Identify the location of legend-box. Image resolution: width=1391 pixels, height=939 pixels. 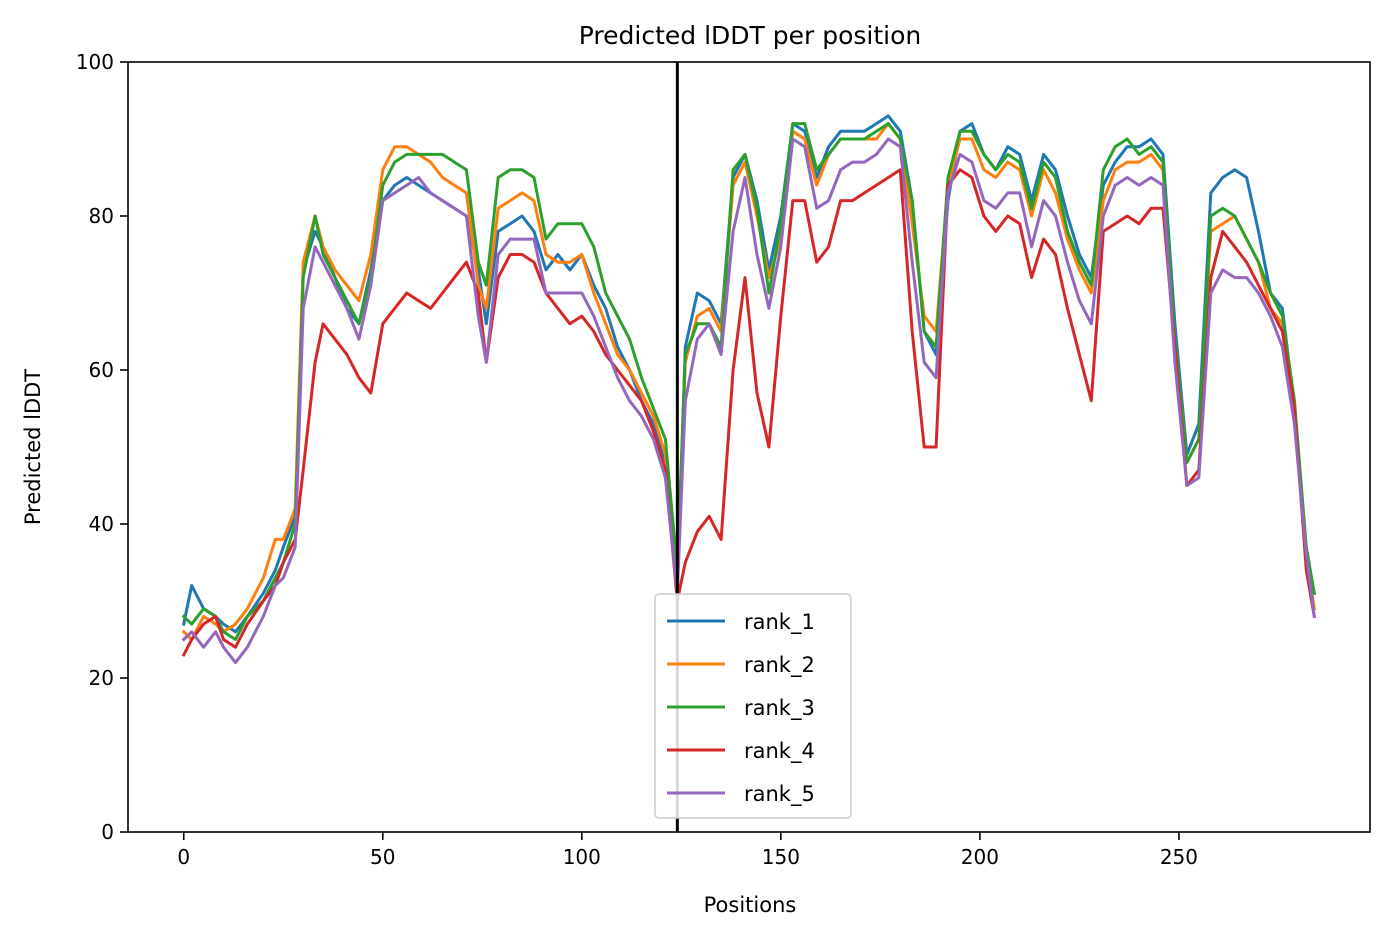
(753, 706).